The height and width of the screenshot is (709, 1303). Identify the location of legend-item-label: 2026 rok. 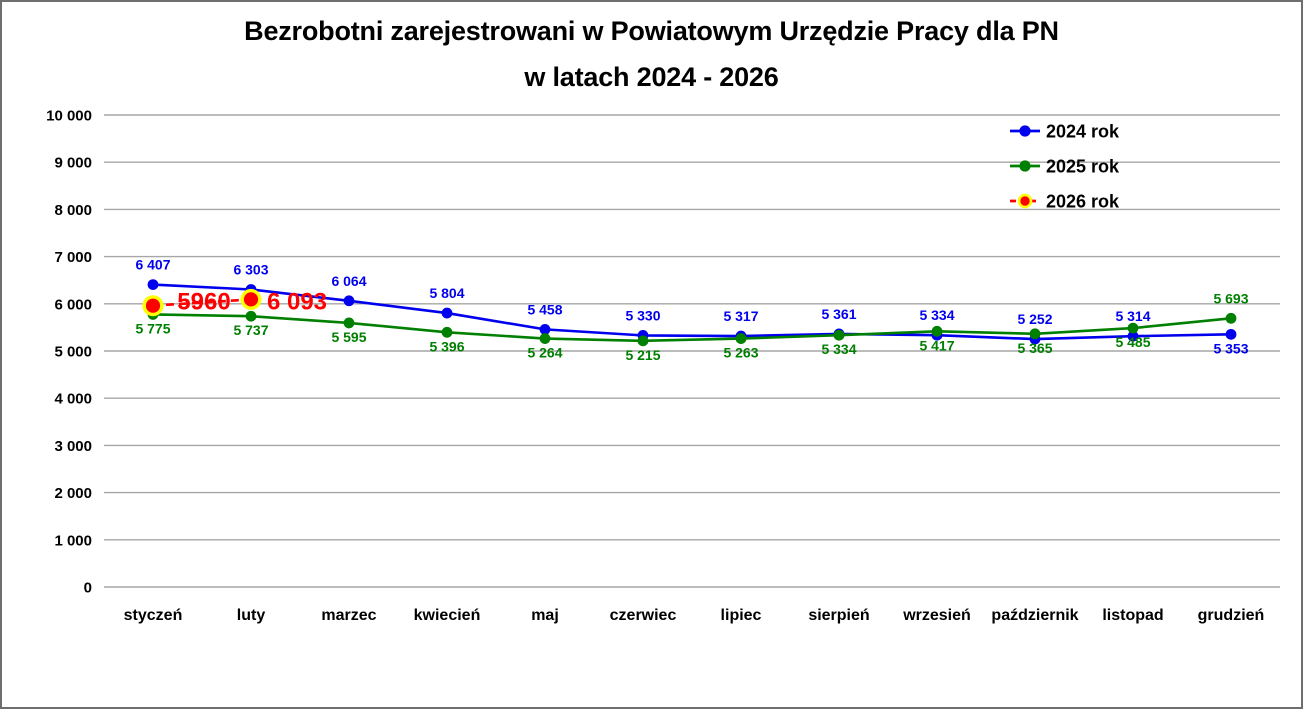
(1083, 202).